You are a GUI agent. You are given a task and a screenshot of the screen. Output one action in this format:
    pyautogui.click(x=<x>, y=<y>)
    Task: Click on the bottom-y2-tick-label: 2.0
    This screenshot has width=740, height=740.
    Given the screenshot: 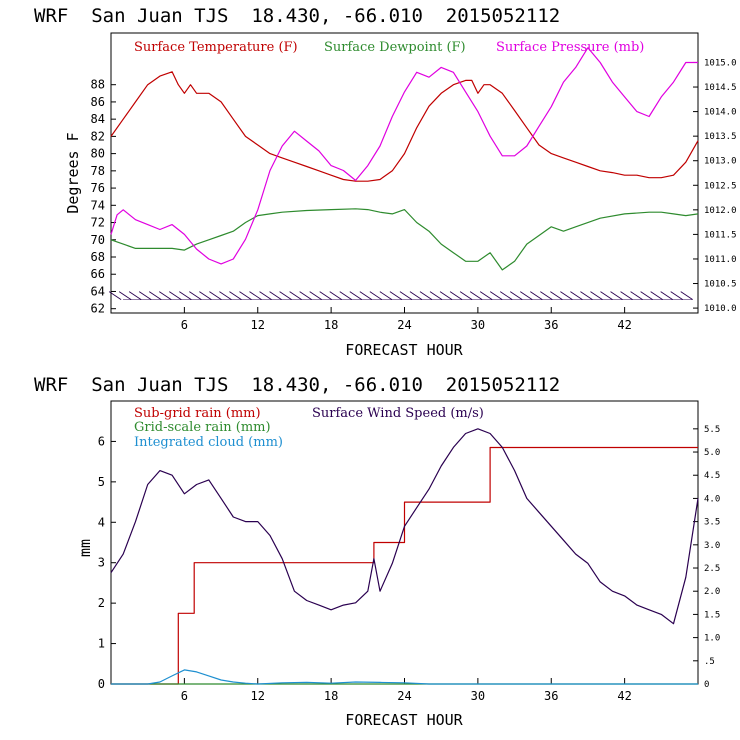 What is the action you would take?
    pyautogui.click(x=712, y=592)
    